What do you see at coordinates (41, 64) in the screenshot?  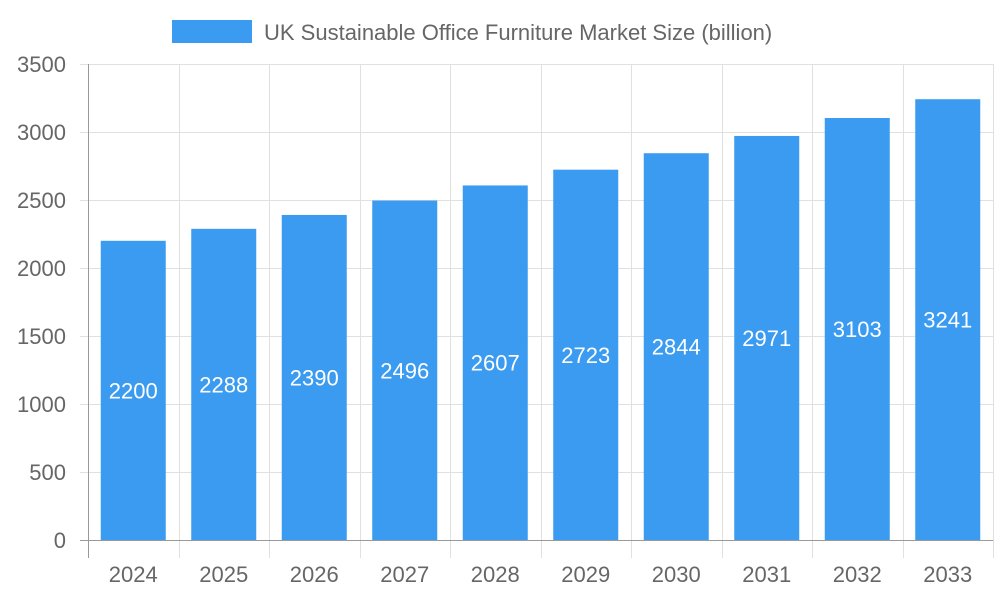 I see `y-tick-label: 3500` at bounding box center [41, 64].